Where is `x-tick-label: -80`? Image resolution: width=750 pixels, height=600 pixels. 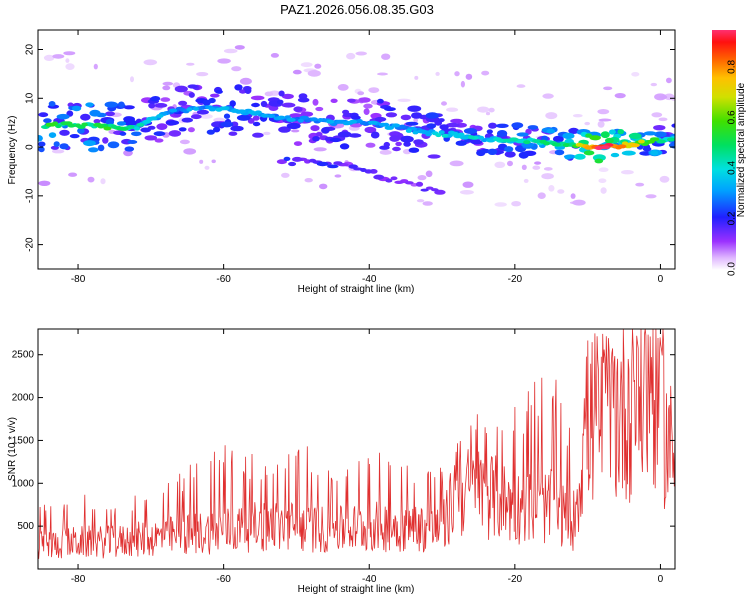 x-tick-label: -80 is located at coordinates (78, 279).